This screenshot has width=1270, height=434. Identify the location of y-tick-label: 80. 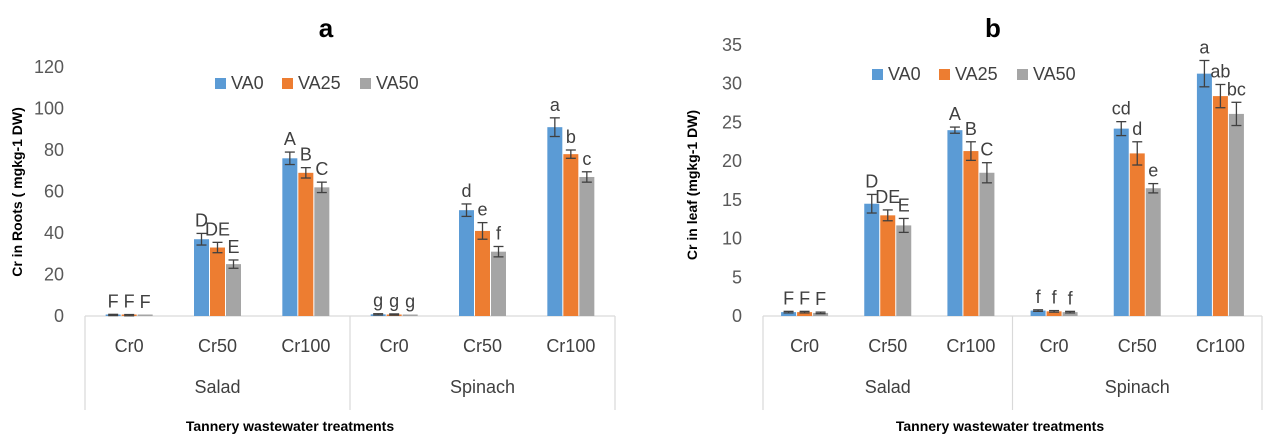
(54, 150).